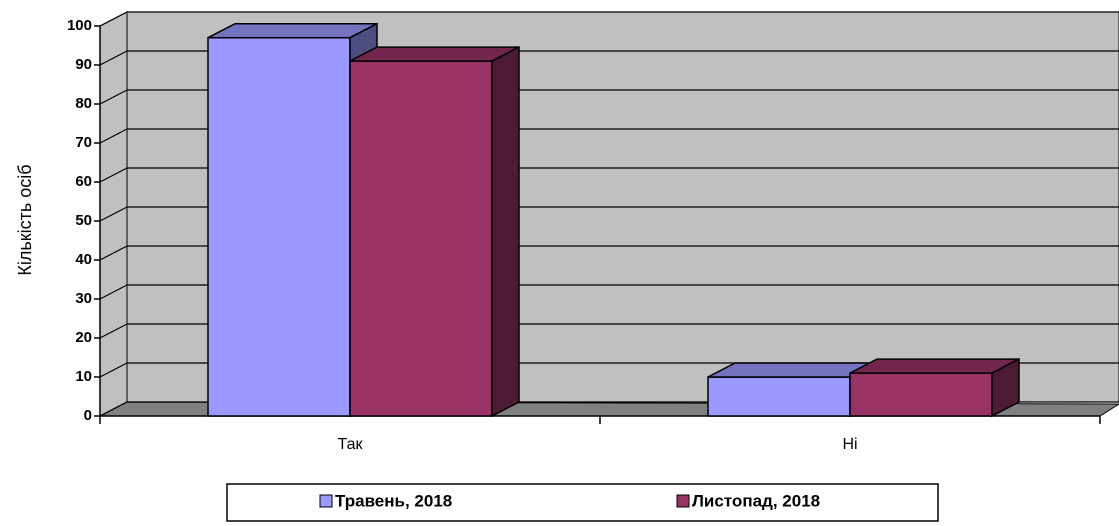  What do you see at coordinates (849, 444) in the screenshot?
I see `x-tick-label: Ні` at bounding box center [849, 444].